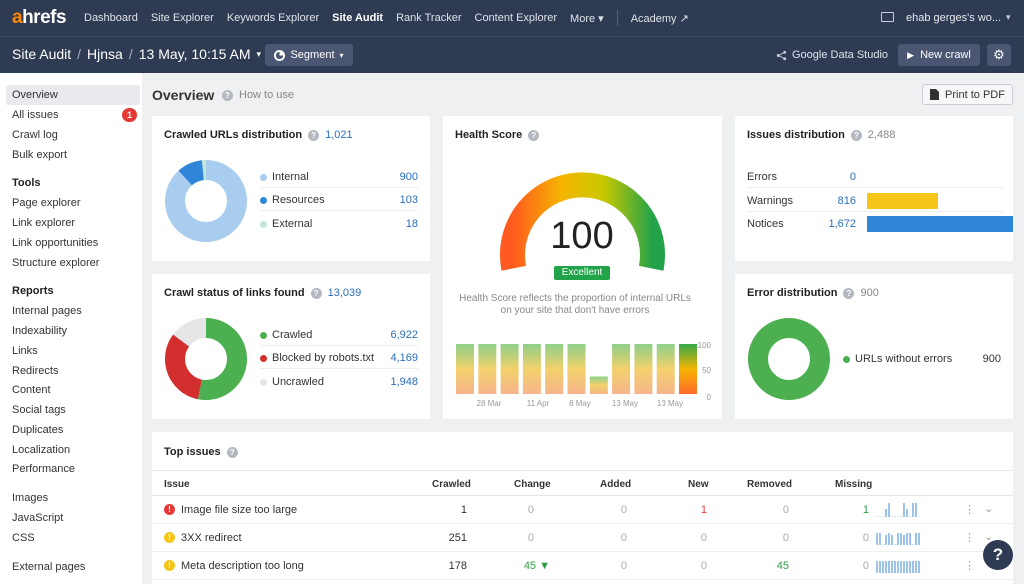  What do you see at coordinates (339, 384) in the screenshot?
I see `legend-uncrawled: Uncrawled 1,948` at bounding box center [339, 384].